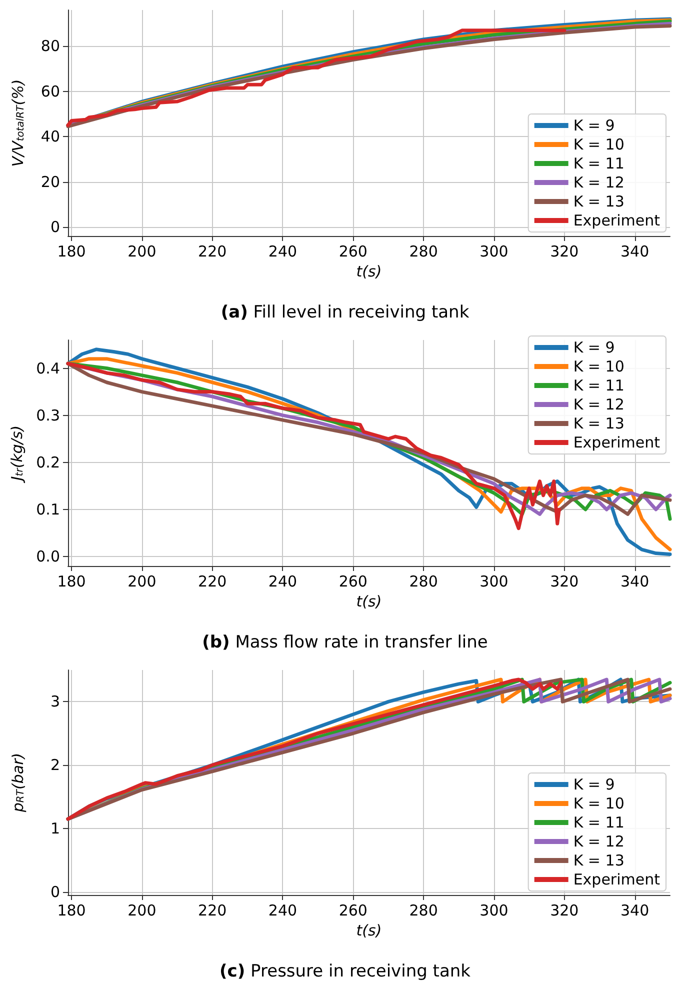 This screenshot has width=690, height=989. I want to click on y-tick-label: 40, so click(50, 137).